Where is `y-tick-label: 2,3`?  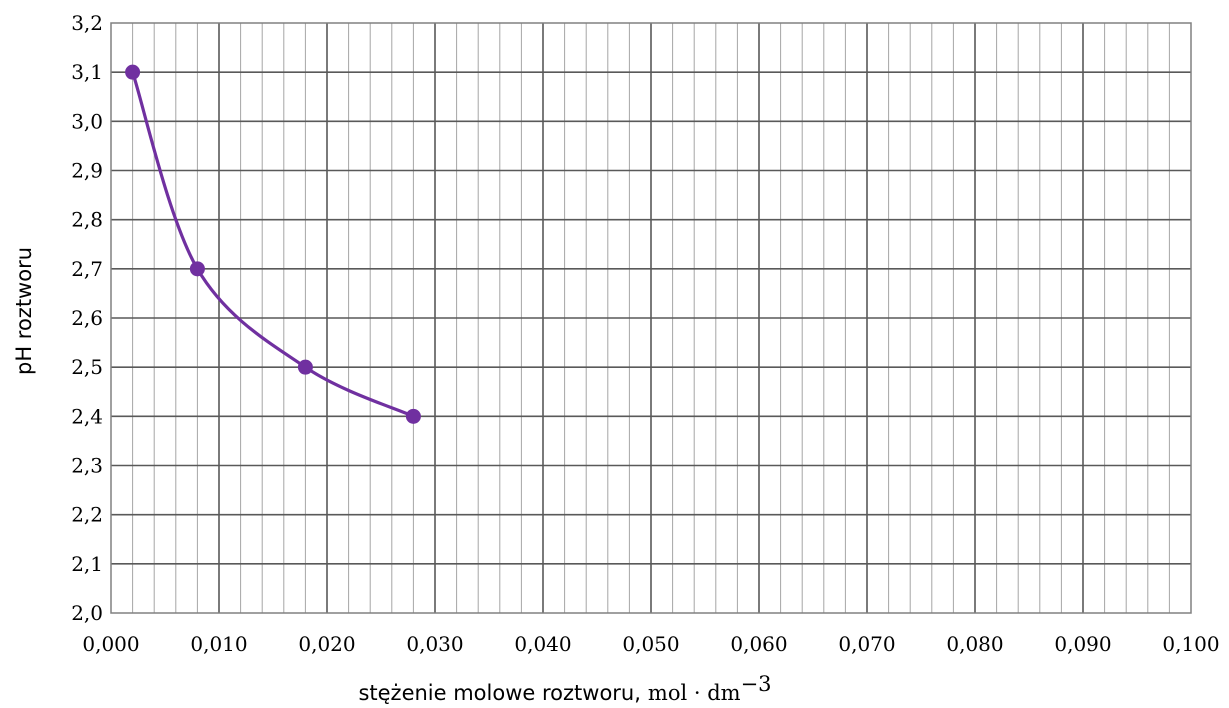 y-tick-label: 2,3 is located at coordinates (87, 466).